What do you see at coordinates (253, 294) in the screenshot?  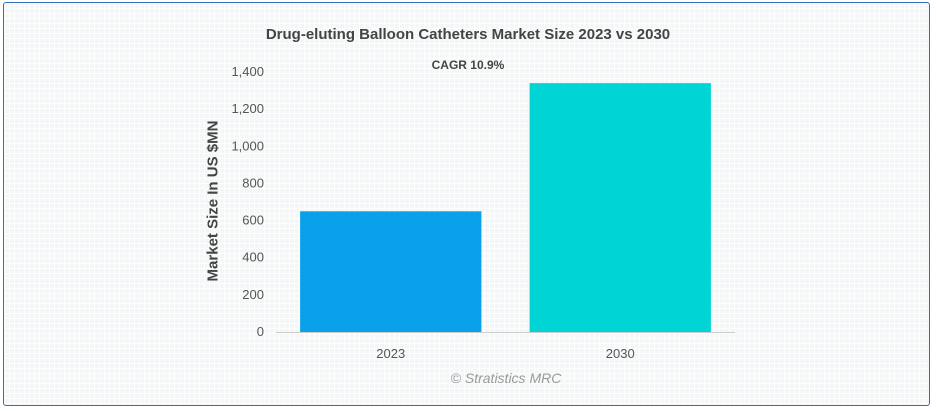 I see `y-tick-label: 200` at bounding box center [253, 294].